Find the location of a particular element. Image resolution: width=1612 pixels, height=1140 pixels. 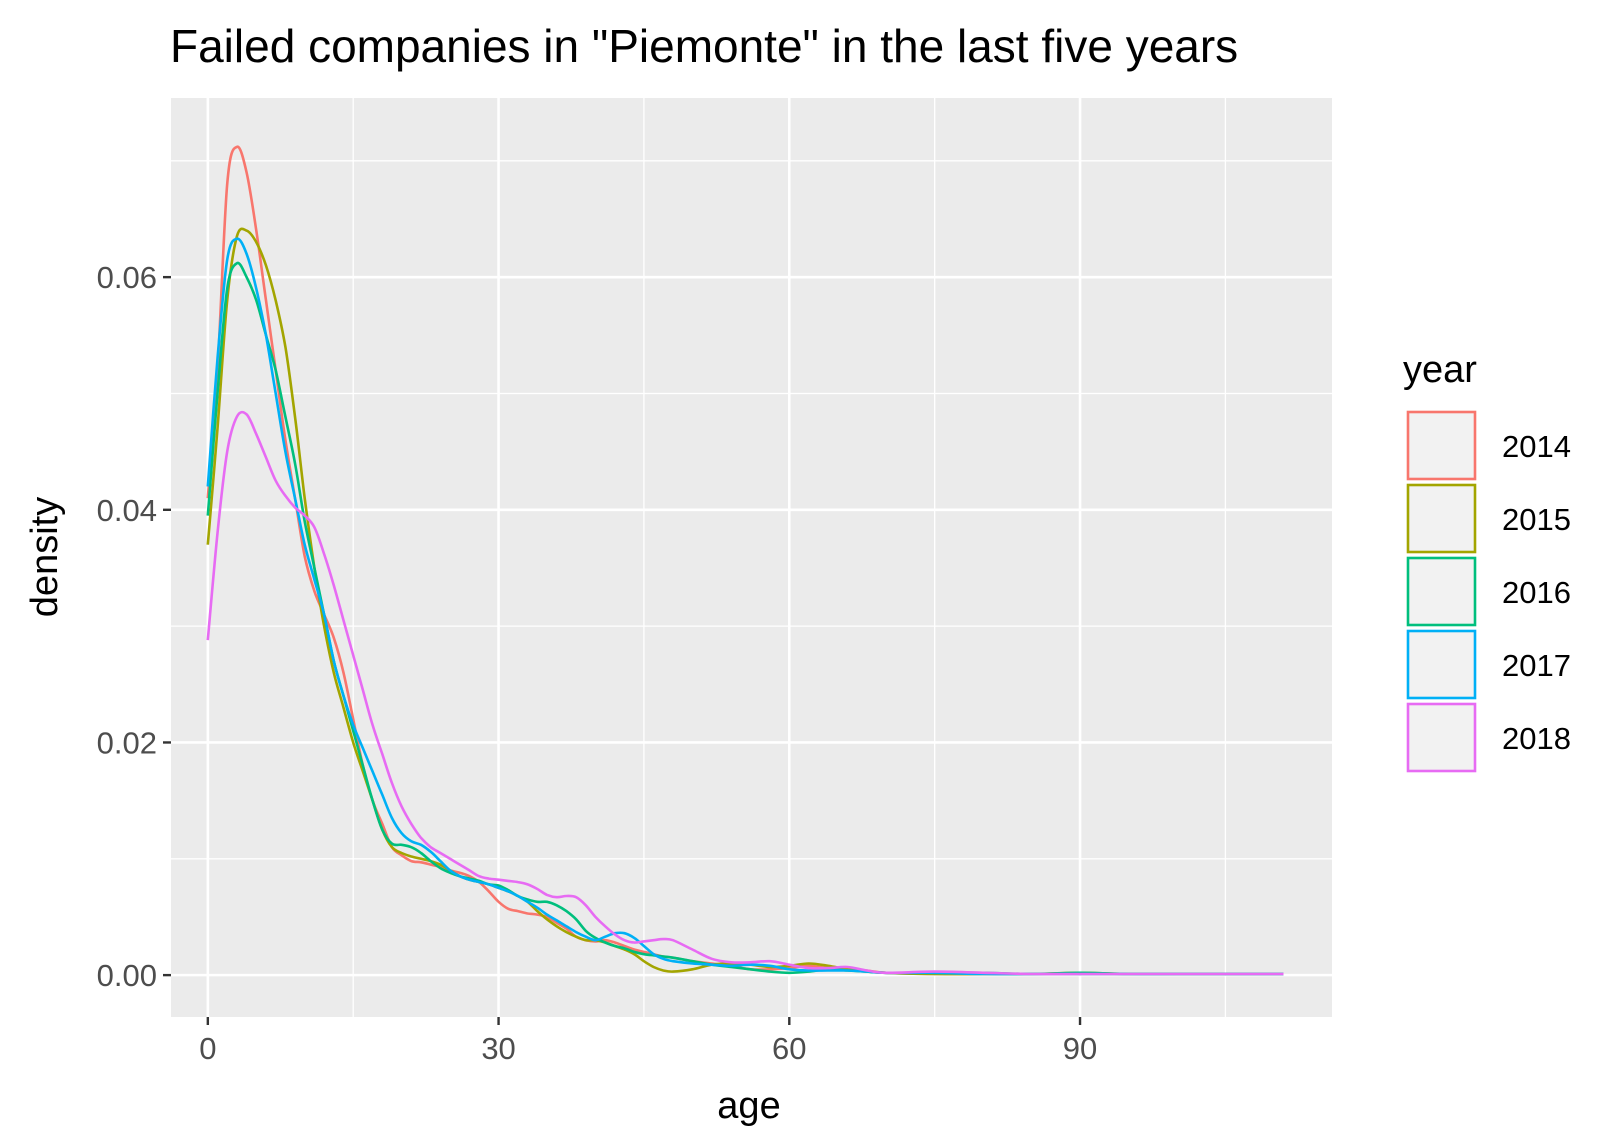

legend-label-2017: 2017 is located at coordinates (1536, 665).